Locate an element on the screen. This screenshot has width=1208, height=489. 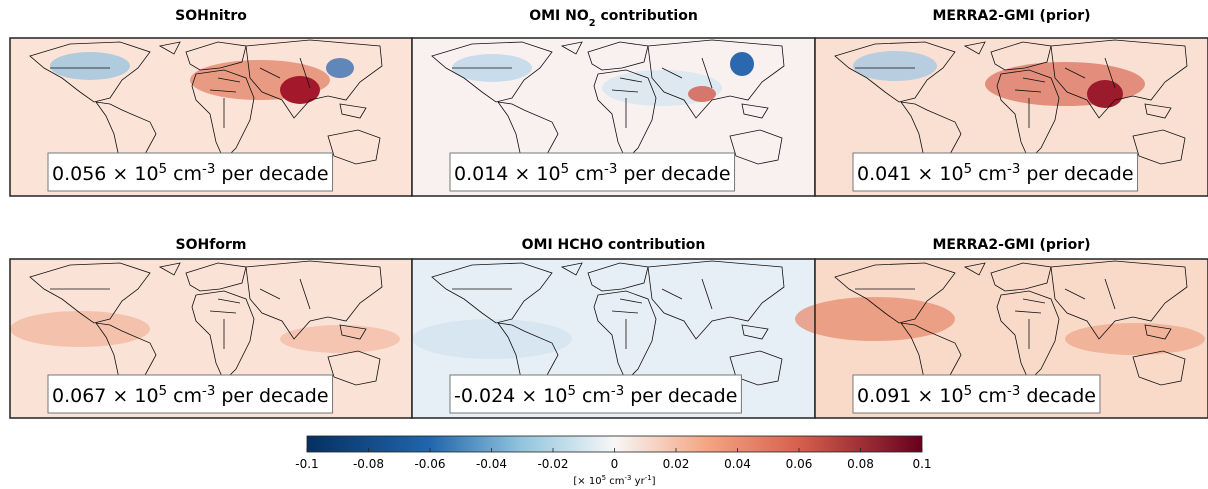
text-part: 0.067 × 10 is located at coordinates (105, 396).